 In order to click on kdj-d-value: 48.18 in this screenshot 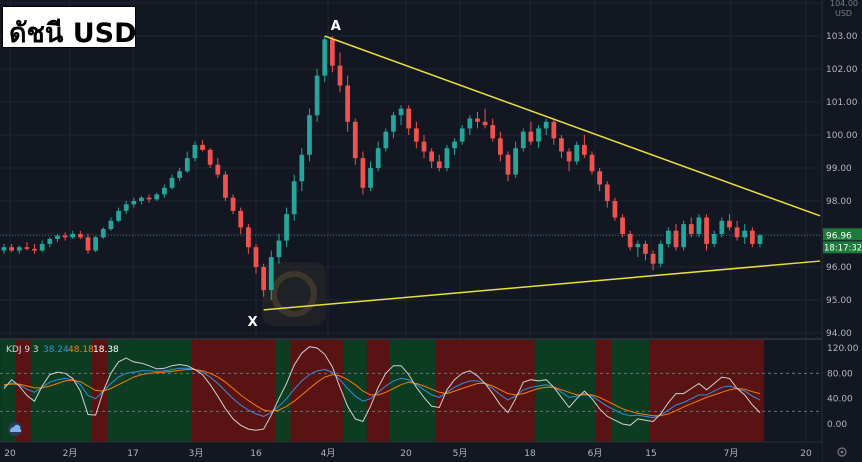, I will do `click(81, 350)`.